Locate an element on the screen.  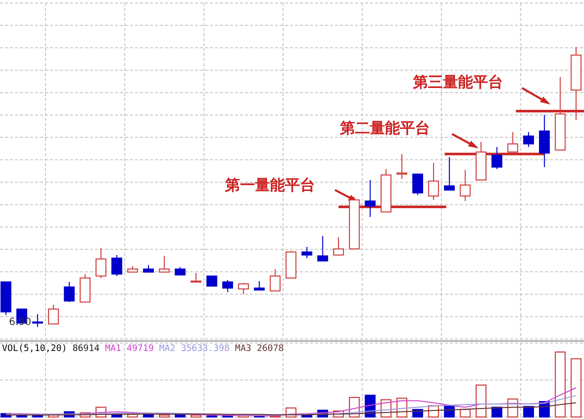
annotation: VOL(5,10,20) is located at coordinates (35, 349).